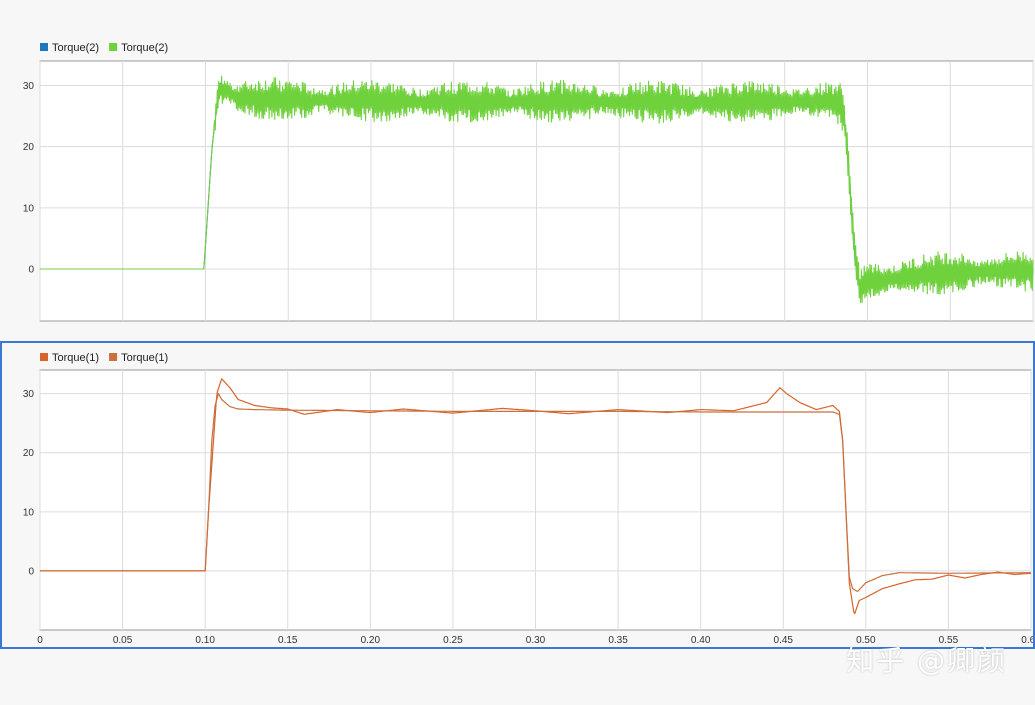 The image size is (1035, 705). Describe the element at coordinates (926, 660) in the screenshot. I see `watermark-text: 知乎 @卿颜` at that location.